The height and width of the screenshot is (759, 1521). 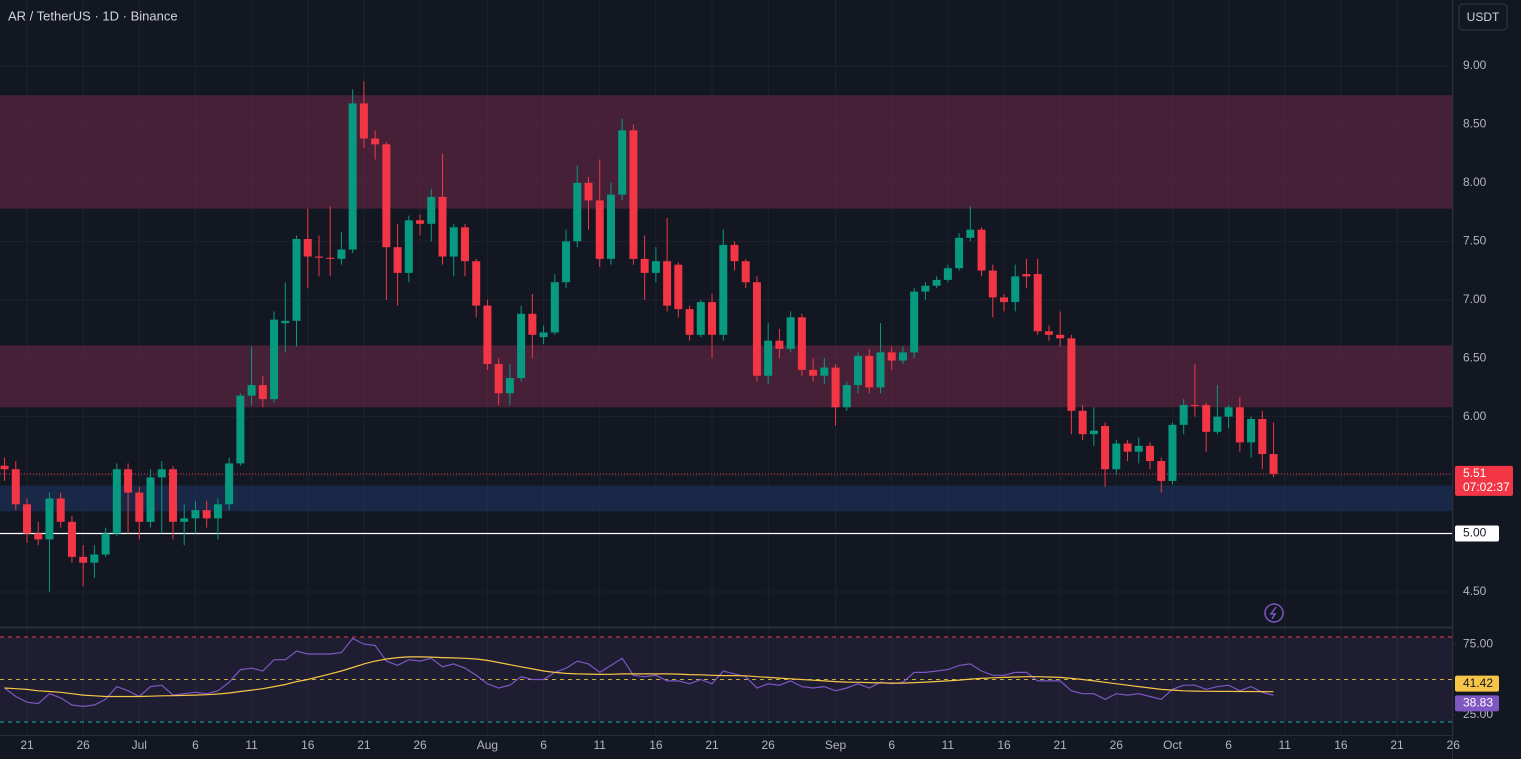 I want to click on x-tick-label: 26, so click(x=769, y=745).